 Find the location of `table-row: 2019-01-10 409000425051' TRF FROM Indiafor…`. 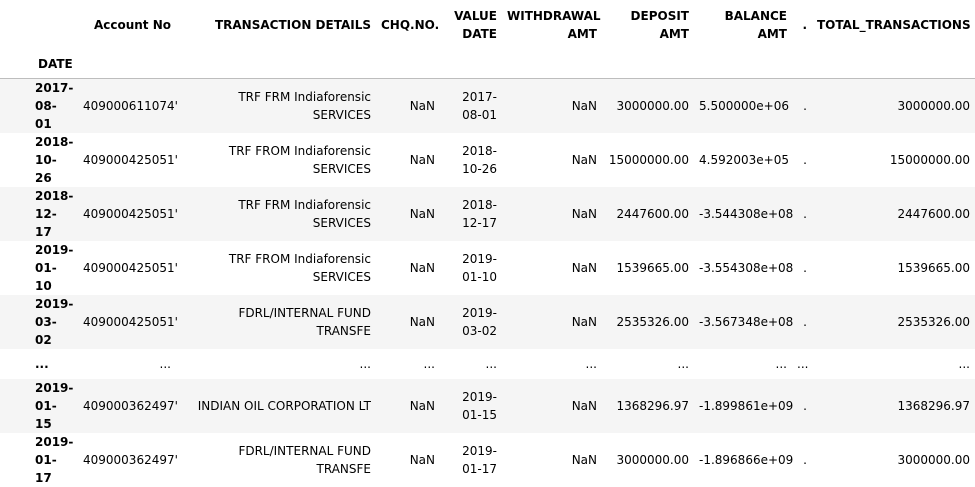

table-row: 2019-01-10 409000425051' TRF FROM Indiafor… is located at coordinates (487, 268).